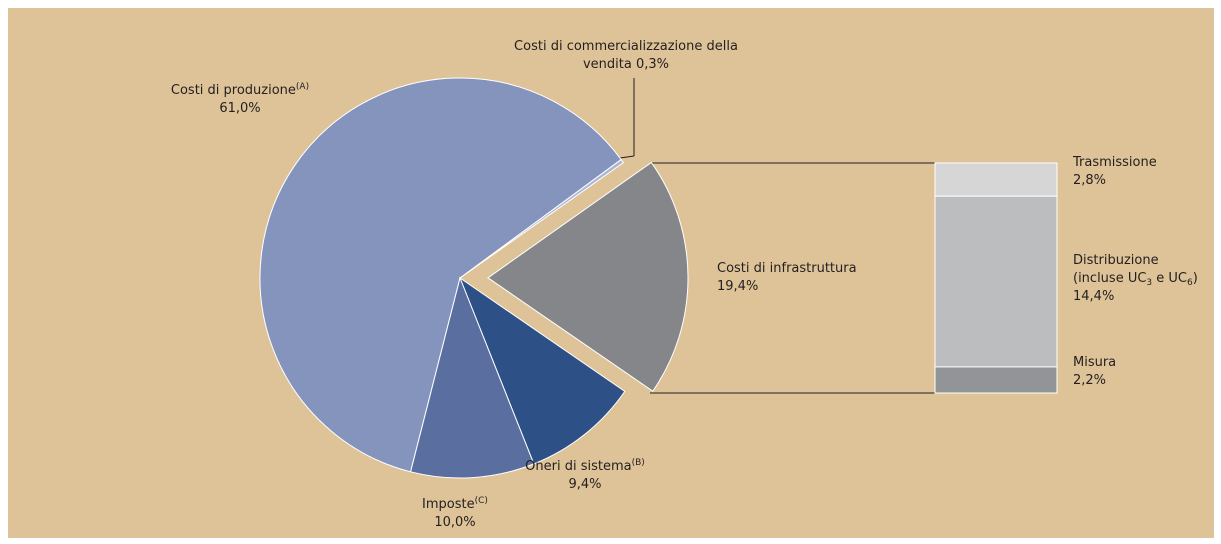  Describe the element at coordinates (1149, 283) in the screenshot. I see `subscript: 3` at that location.